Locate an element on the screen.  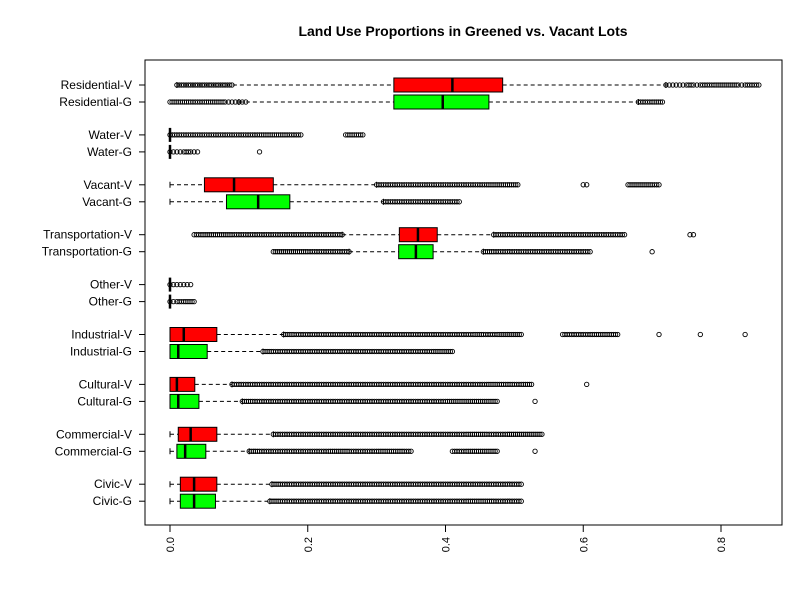
box-row-commercial-g: Commercial-G is located at coordinates (296, 451).